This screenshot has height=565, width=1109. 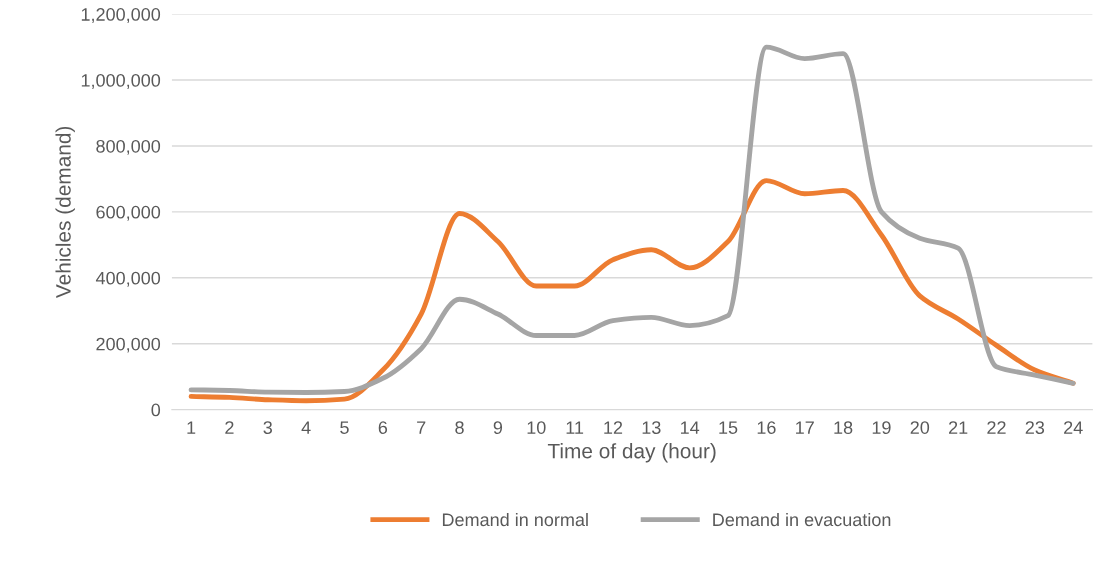 I want to click on x-tick-label: 24, so click(x=1073, y=427).